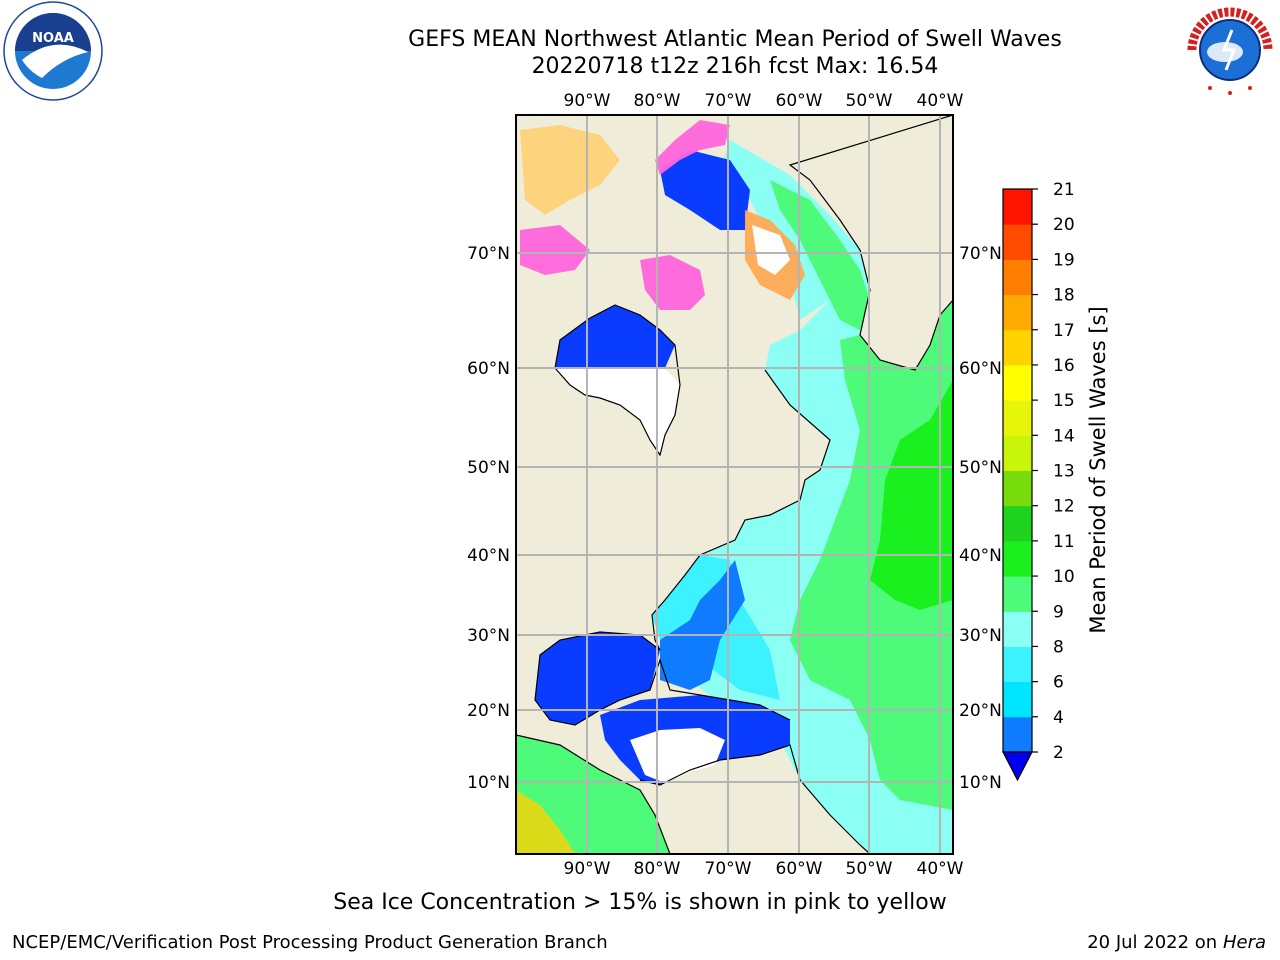 The image size is (1280, 960). Describe the element at coordinates (488, 711) in the screenshot. I see `lat-label-left: 20°N` at that location.